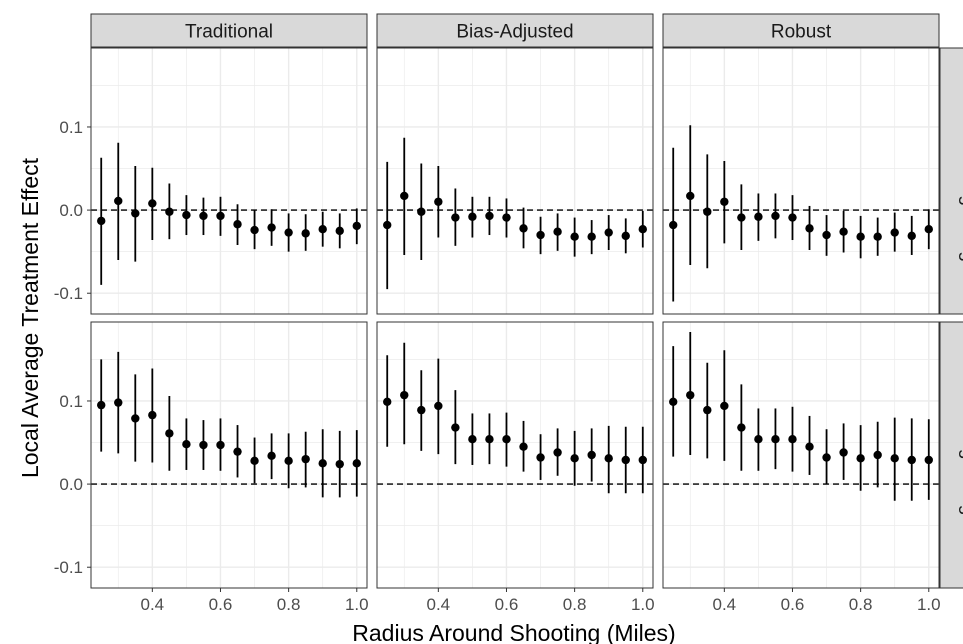  I want to click on x-tick-label-2-2: 0.8, so click(861, 604).